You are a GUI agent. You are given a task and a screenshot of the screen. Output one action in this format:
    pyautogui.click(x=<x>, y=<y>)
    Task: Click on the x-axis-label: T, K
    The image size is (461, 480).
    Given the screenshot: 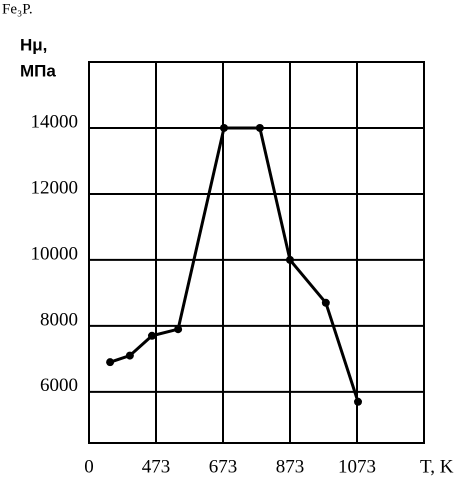 What is the action you would take?
    pyautogui.click(x=437, y=466)
    